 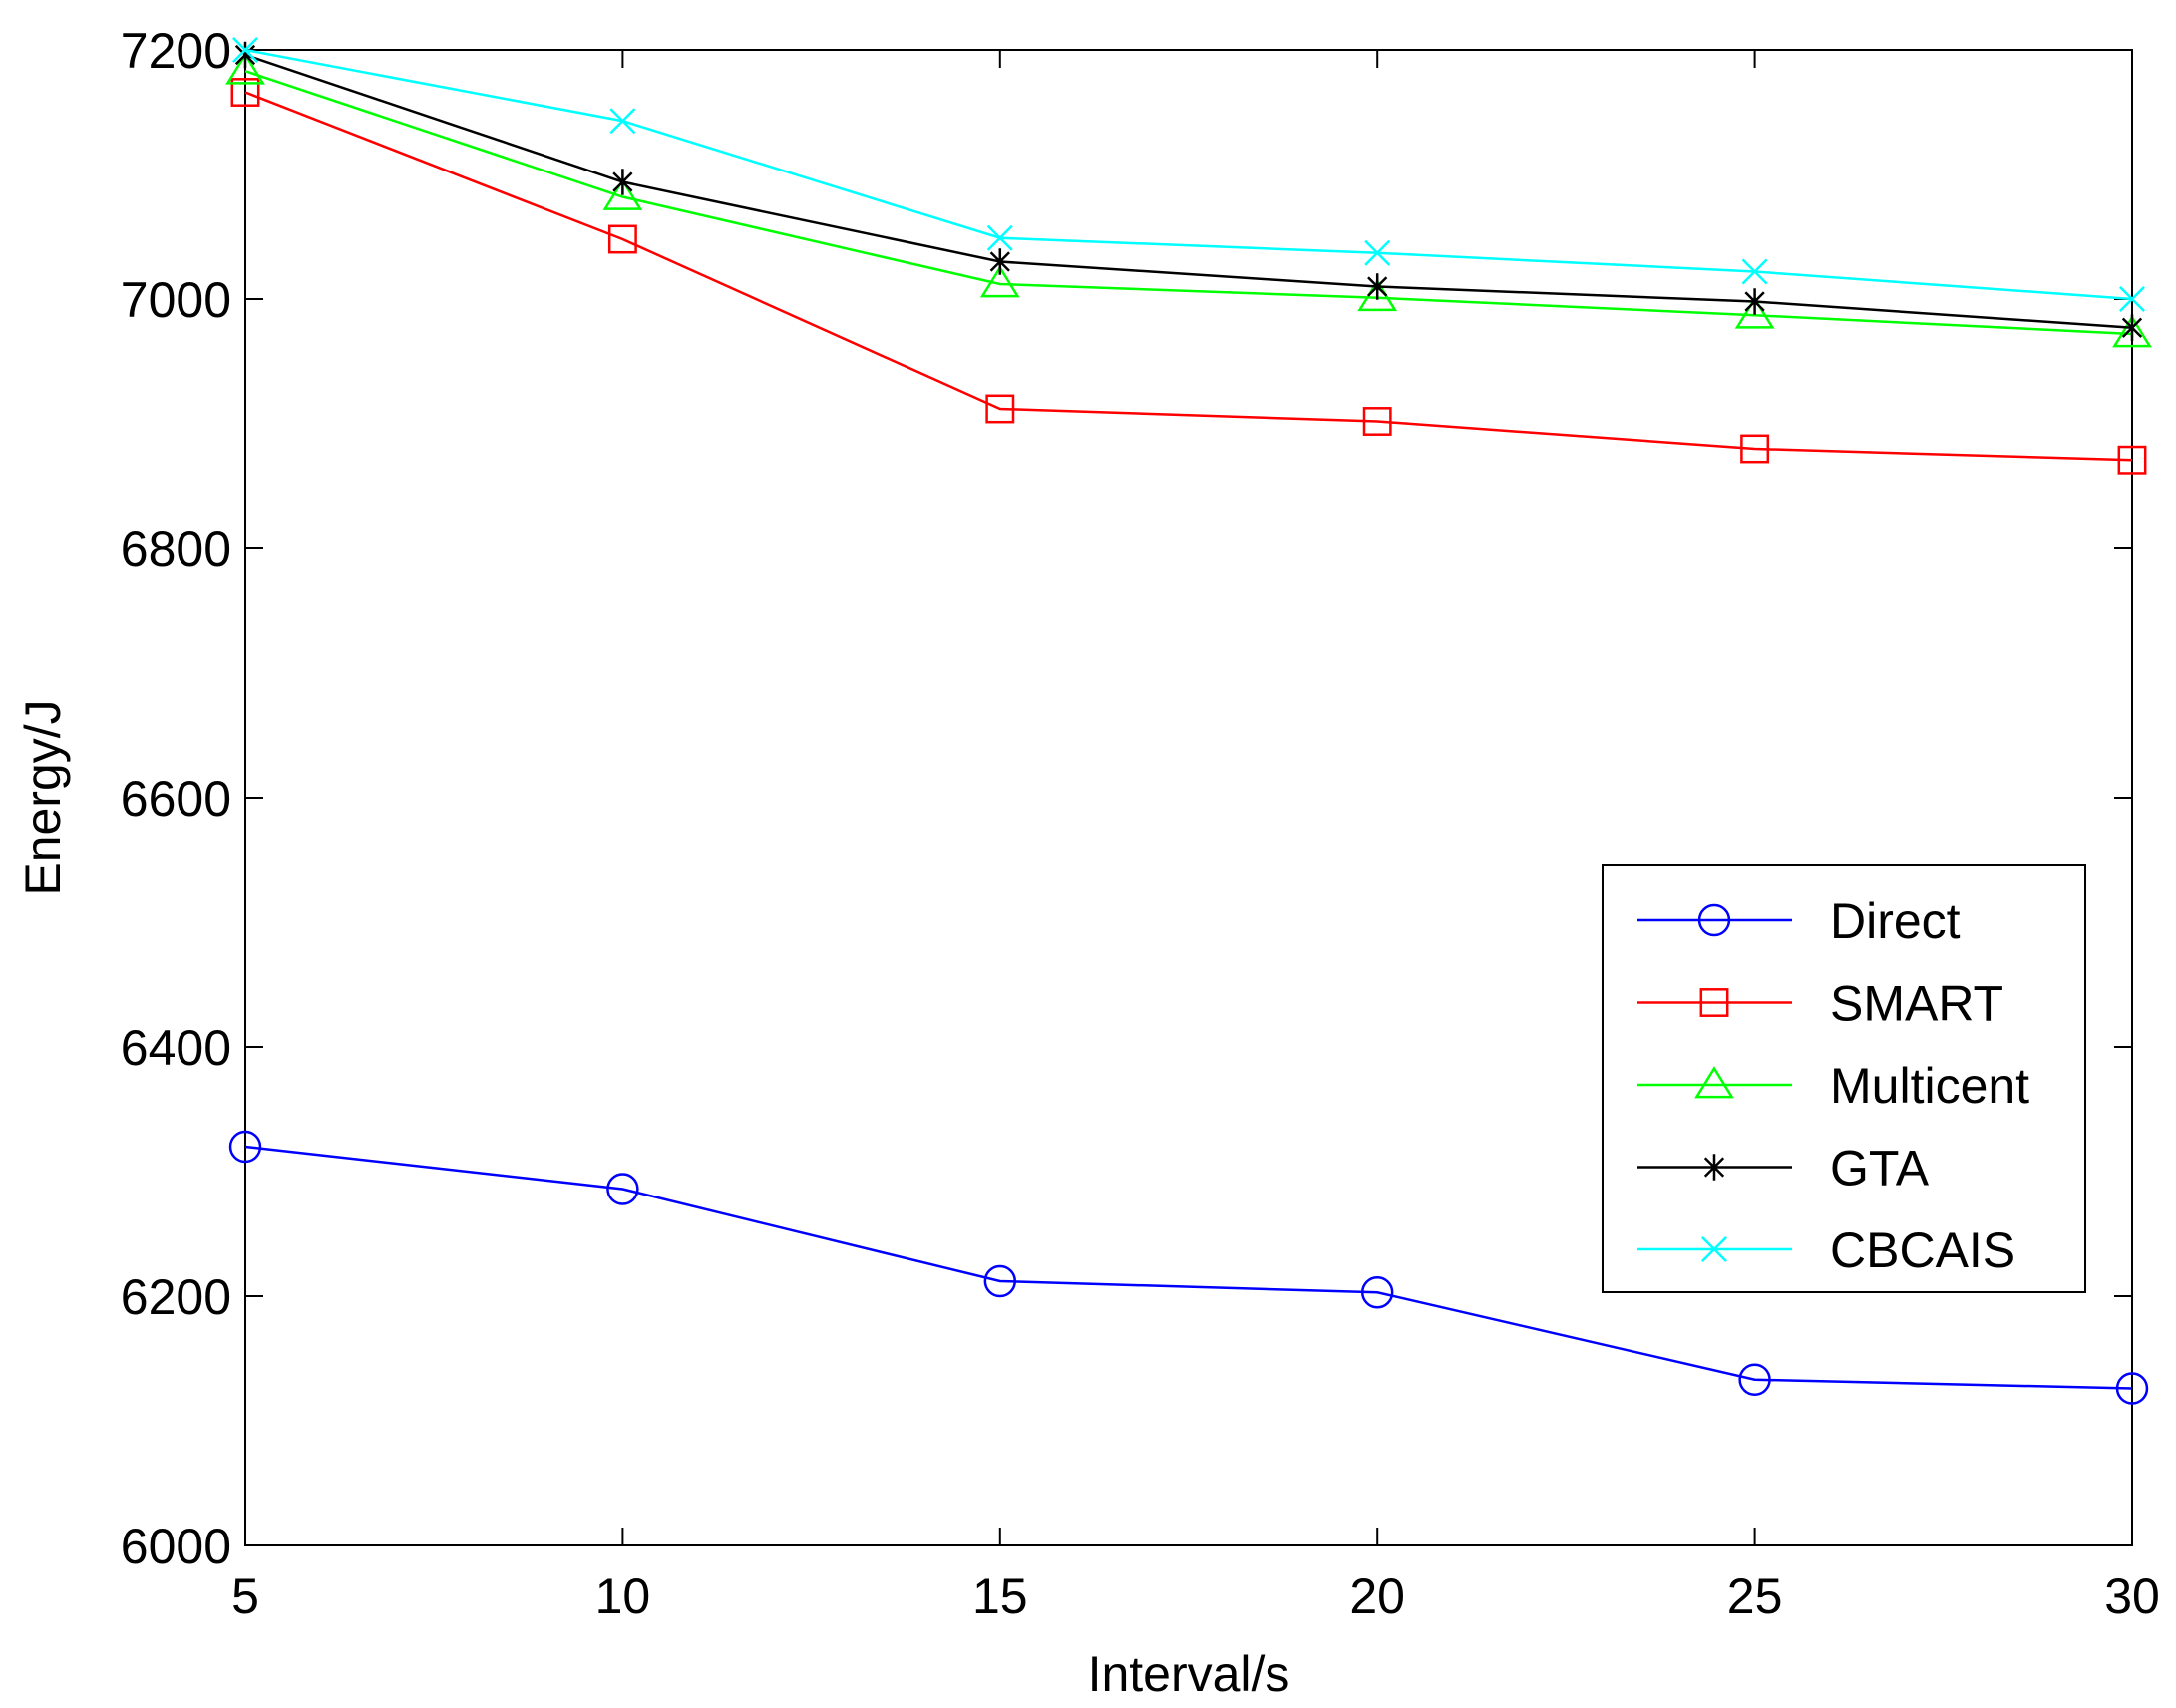 What do you see at coordinates (1755, 1596) in the screenshot?
I see `x-tick-label: 25` at bounding box center [1755, 1596].